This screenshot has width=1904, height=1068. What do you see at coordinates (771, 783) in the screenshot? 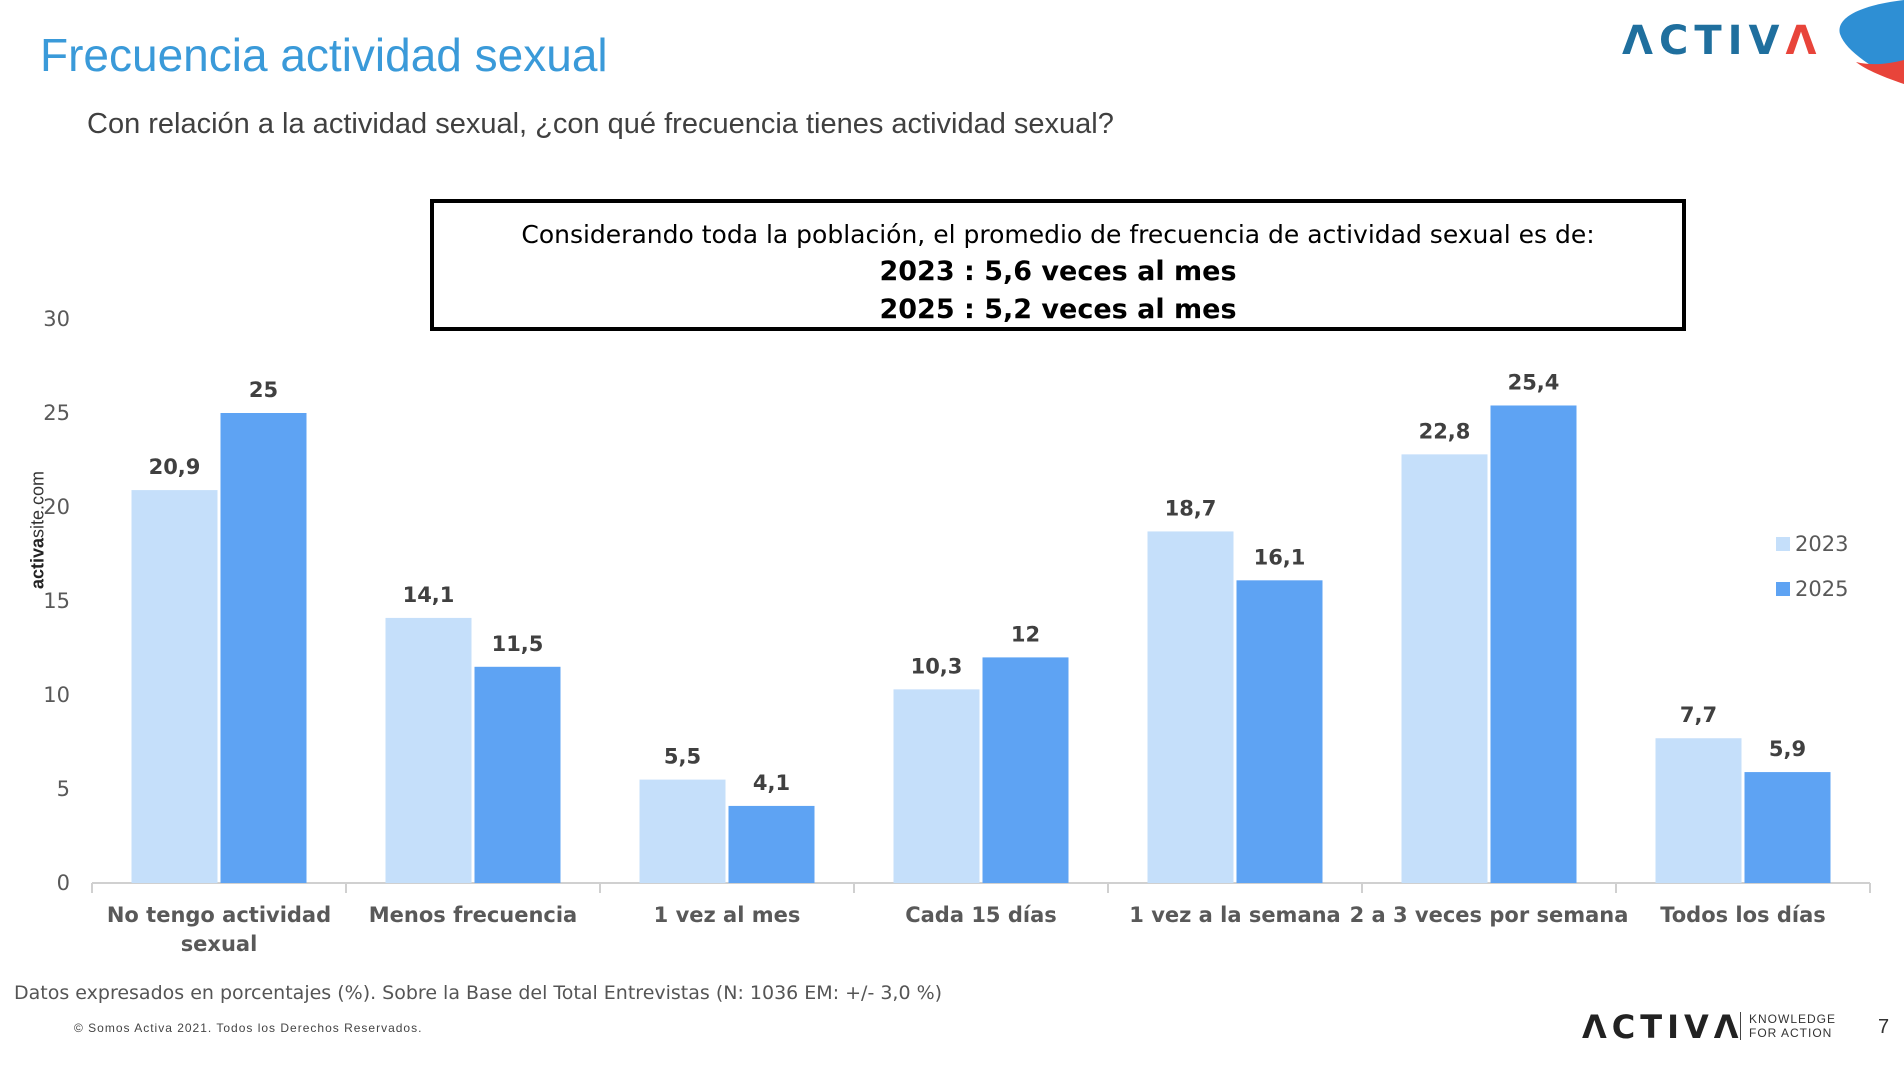
I see `data-label-2025-3: 4,1` at bounding box center [771, 783].